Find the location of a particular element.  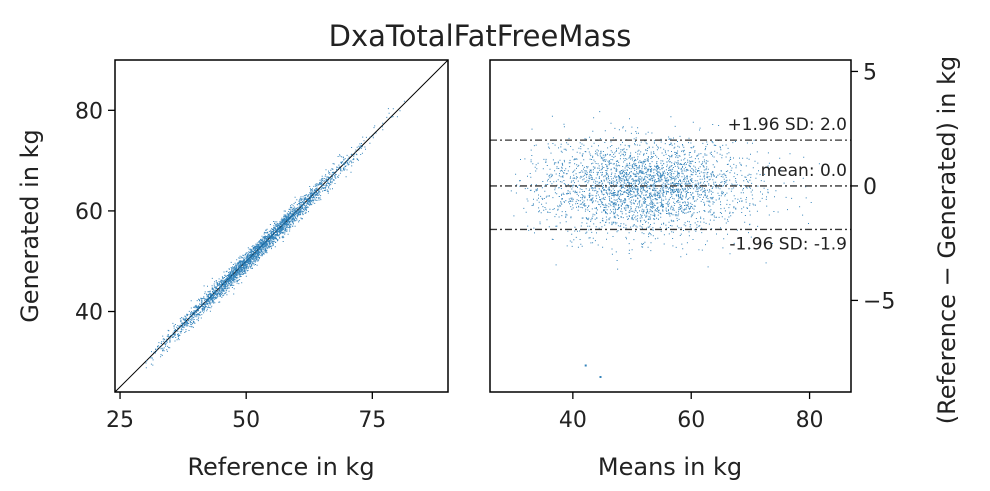

bland-altman-x-tick-label: 60 is located at coordinates (691, 420).